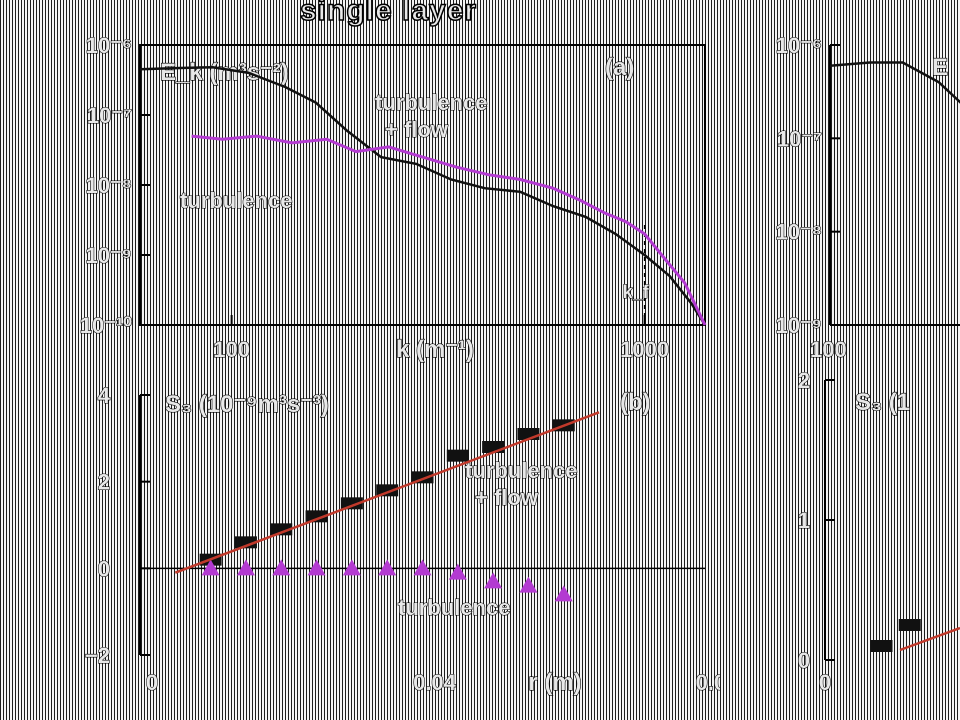  Describe the element at coordinates (104, 395) in the screenshot. I see `y-tick-label: 4` at that location.